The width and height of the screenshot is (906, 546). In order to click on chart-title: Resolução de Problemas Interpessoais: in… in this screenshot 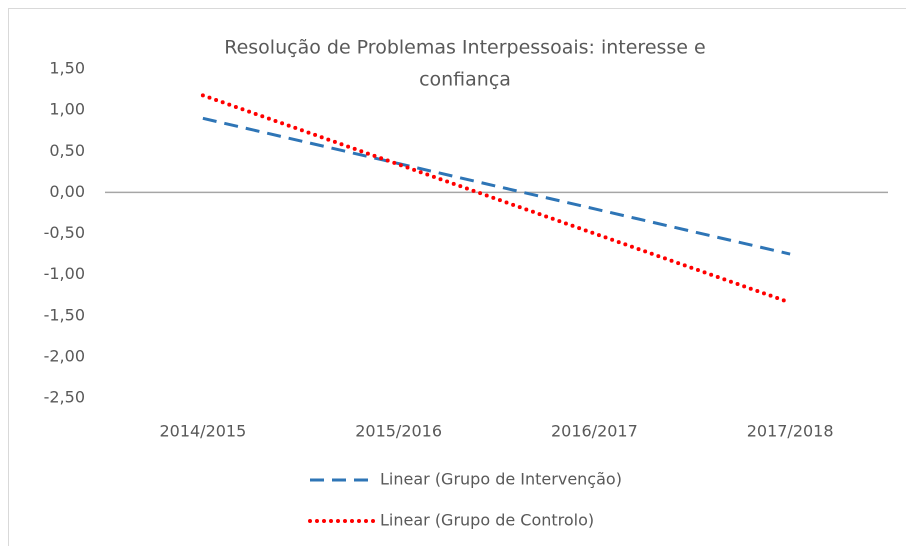, I will do `click(464, 48)`.